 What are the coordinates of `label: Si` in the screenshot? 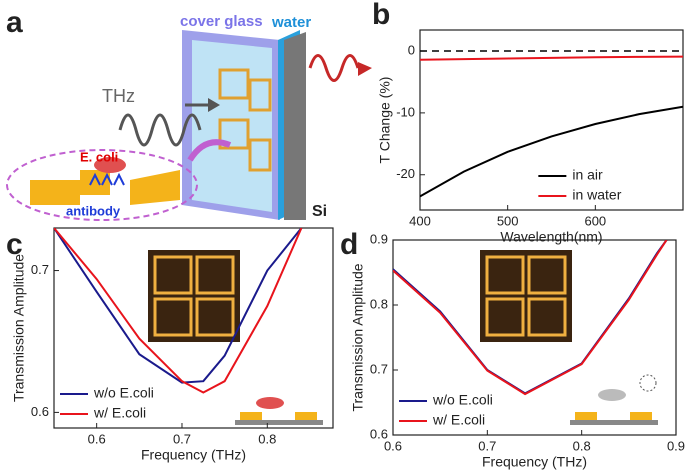 It's located at (319, 211).